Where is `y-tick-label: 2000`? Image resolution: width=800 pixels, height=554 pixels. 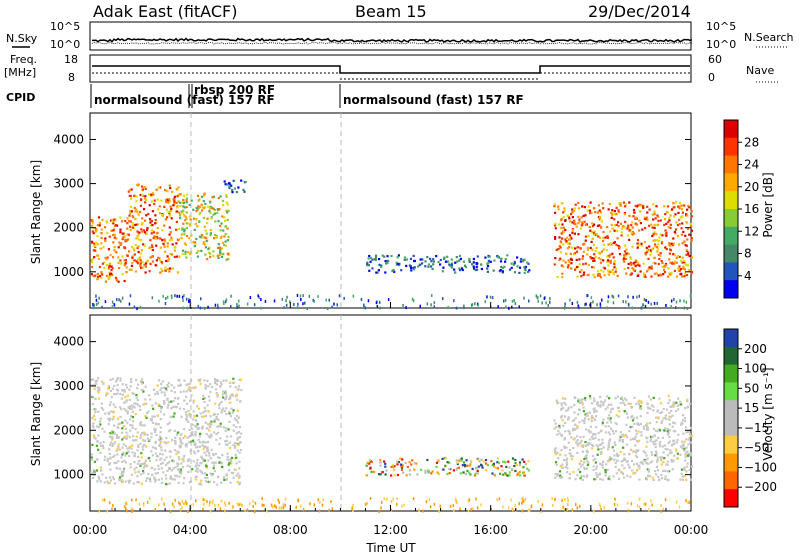
y-tick-label: 2000 is located at coordinates (68, 430).